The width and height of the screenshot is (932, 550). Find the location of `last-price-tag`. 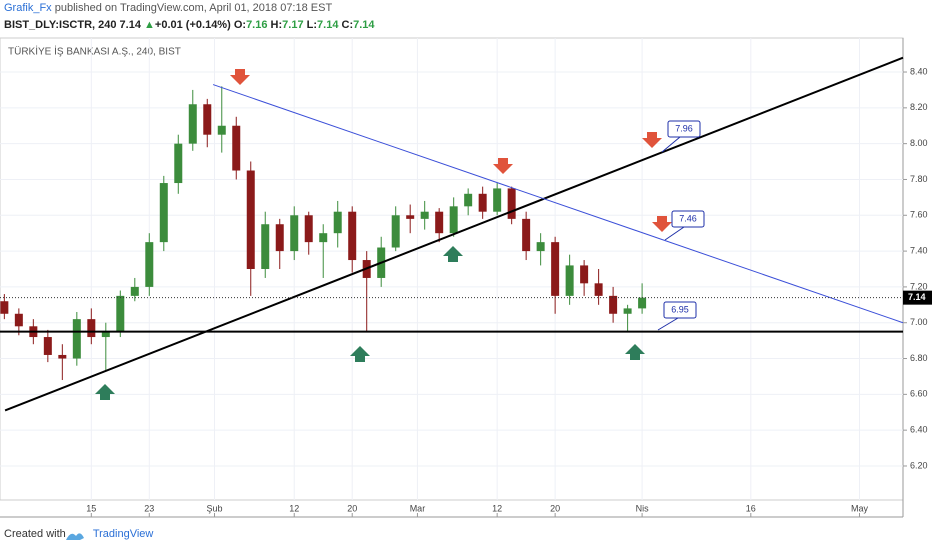

last-price-tag is located at coordinates (917, 297).